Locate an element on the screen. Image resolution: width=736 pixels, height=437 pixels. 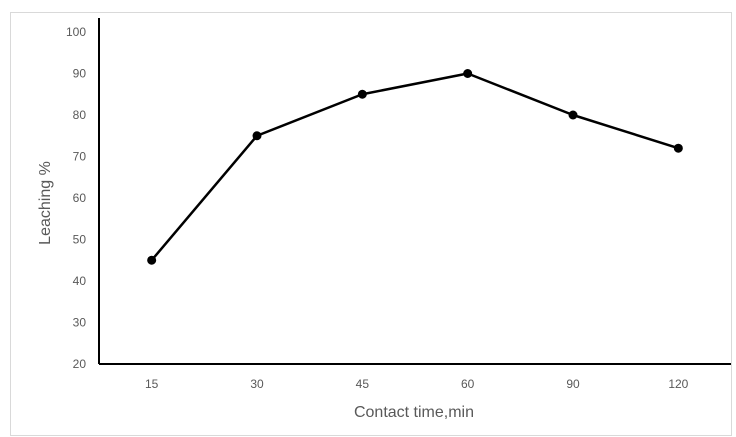
y-axis-label: Leaching % is located at coordinates (45, 203).